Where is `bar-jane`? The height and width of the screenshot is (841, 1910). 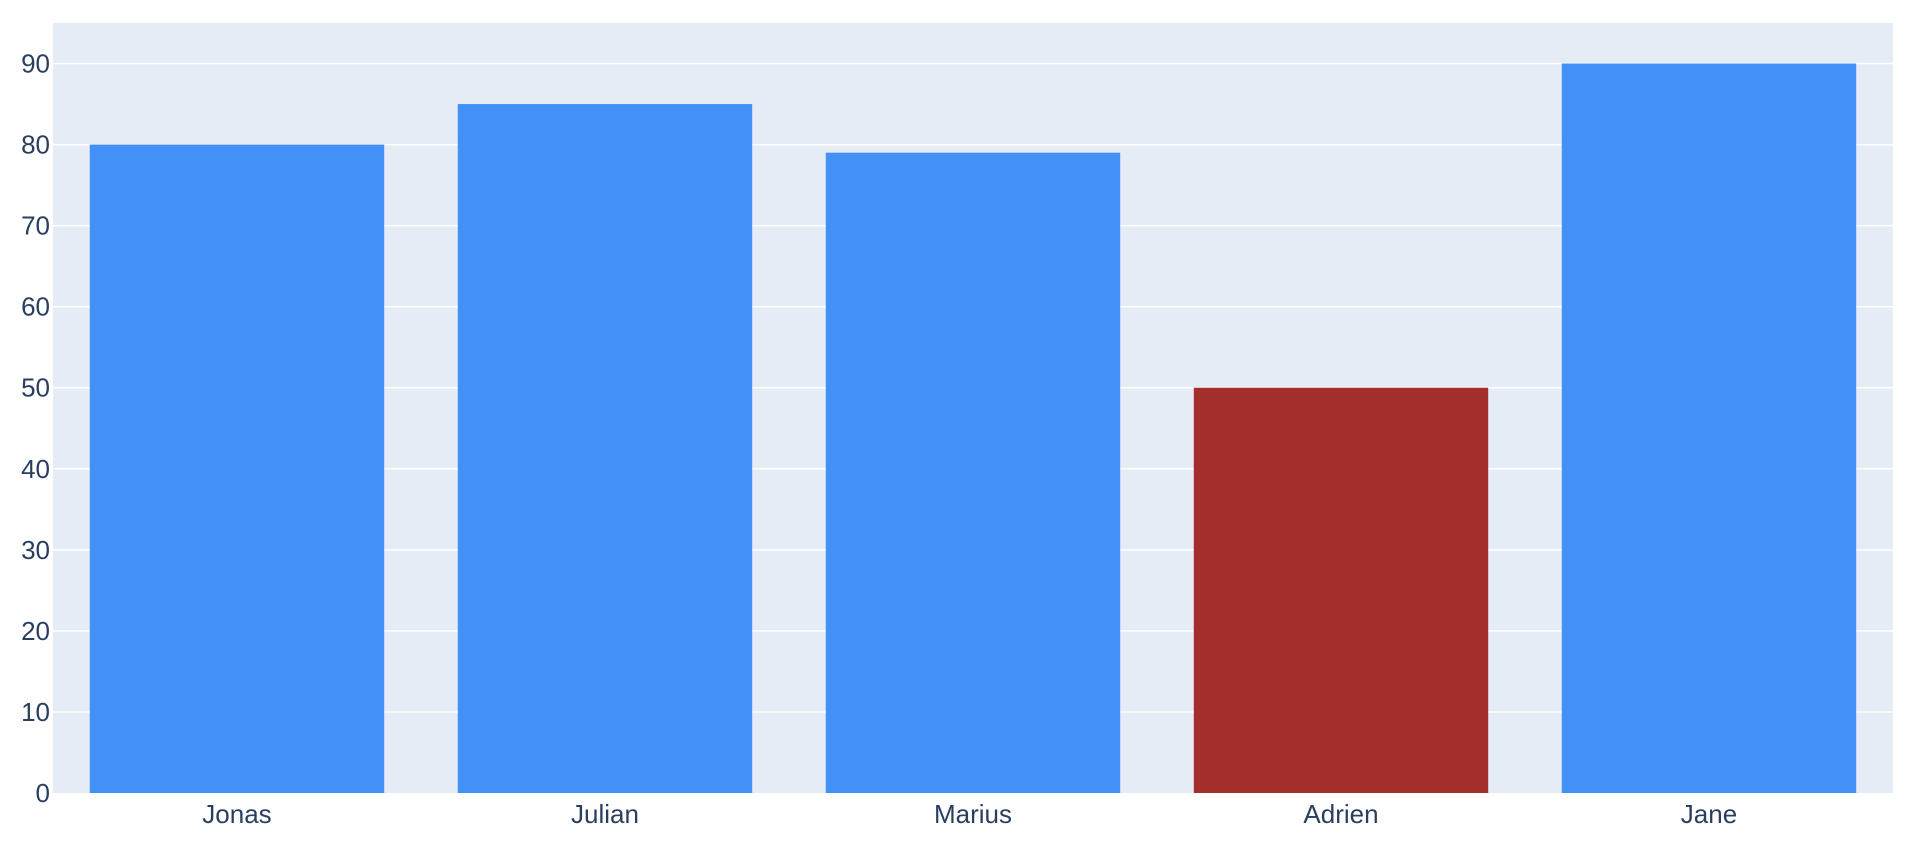 bar-jane is located at coordinates (1709, 428).